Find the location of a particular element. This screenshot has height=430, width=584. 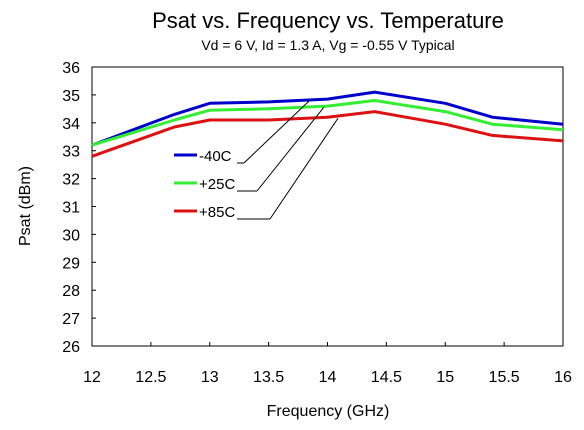

legend-label: +25C is located at coordinates (217, 184).